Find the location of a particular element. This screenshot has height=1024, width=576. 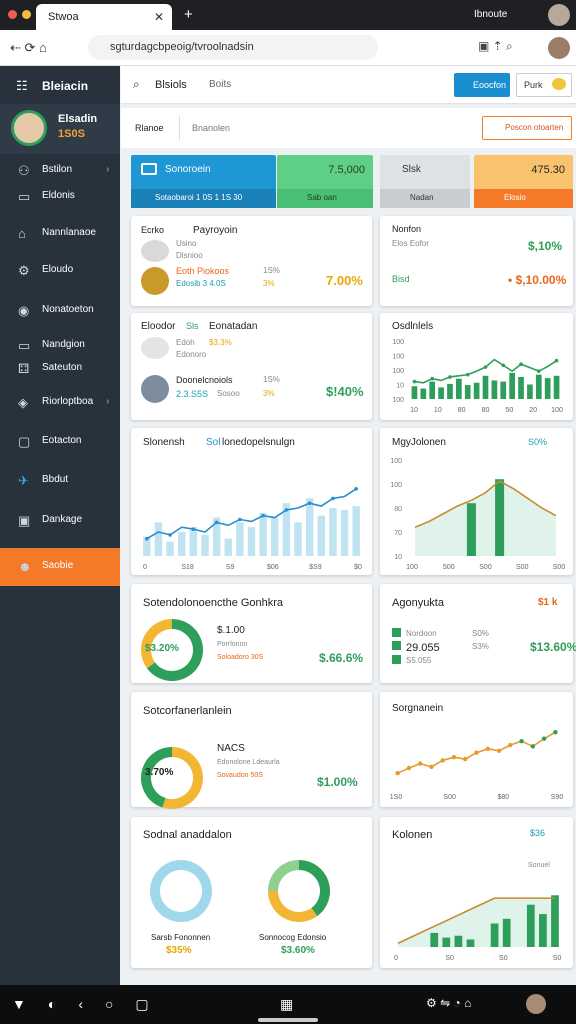

nav-item: ▢ Eotacton is located at coordinates (60, 442).